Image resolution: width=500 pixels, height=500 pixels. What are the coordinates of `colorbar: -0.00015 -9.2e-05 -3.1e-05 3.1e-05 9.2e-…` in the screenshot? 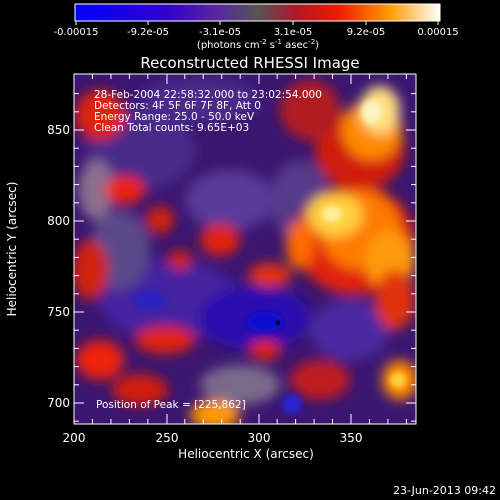 It's located at (256, 27).